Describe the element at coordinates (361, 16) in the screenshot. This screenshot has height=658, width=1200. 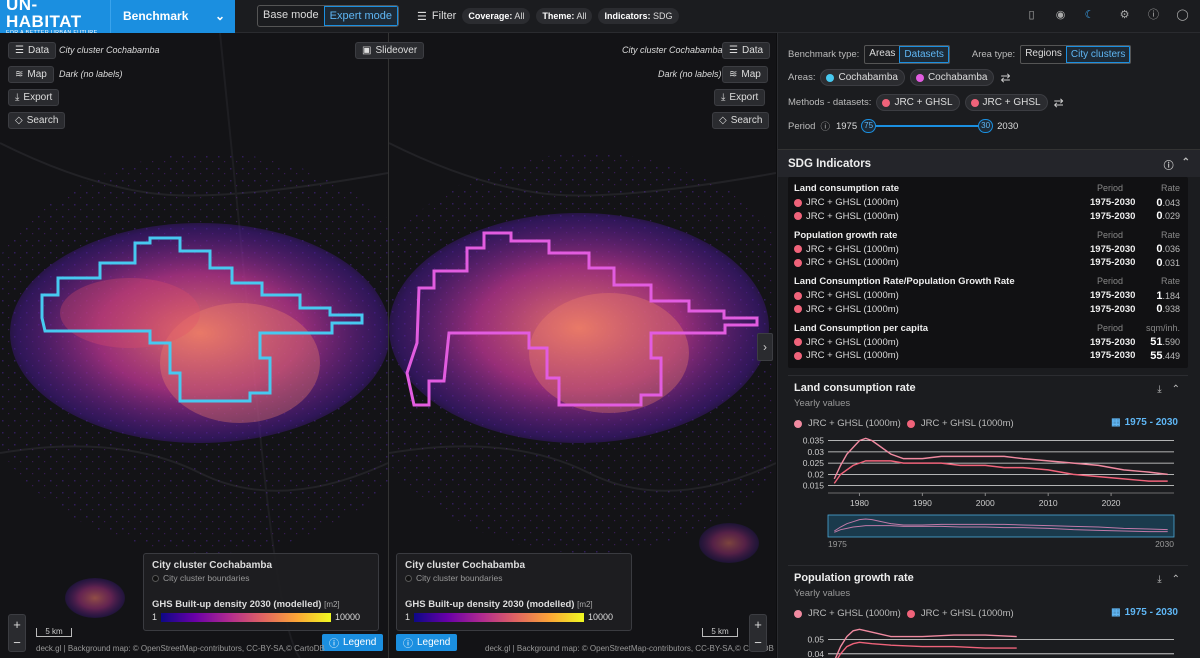
I see `expert-mode-button: Expert mode` at that location.